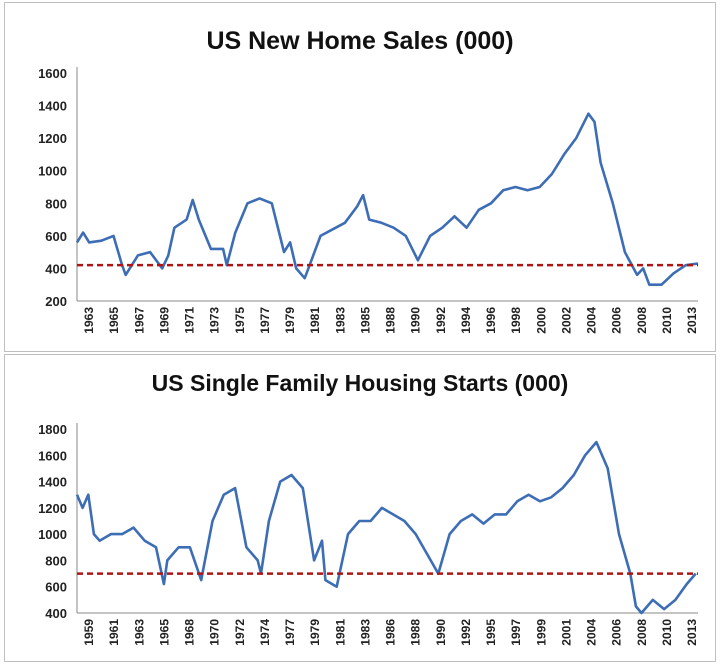 The width and height of the screenshot is (720, 666). I want to click on x-tick-label: 1997, so click(516, 632).